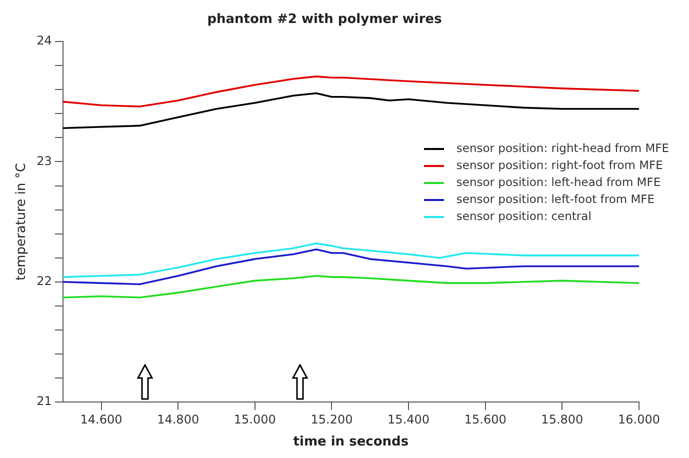 The image size is (689, 458). I want to click on y-axis-title: temperature in °C, so click(22, 222).